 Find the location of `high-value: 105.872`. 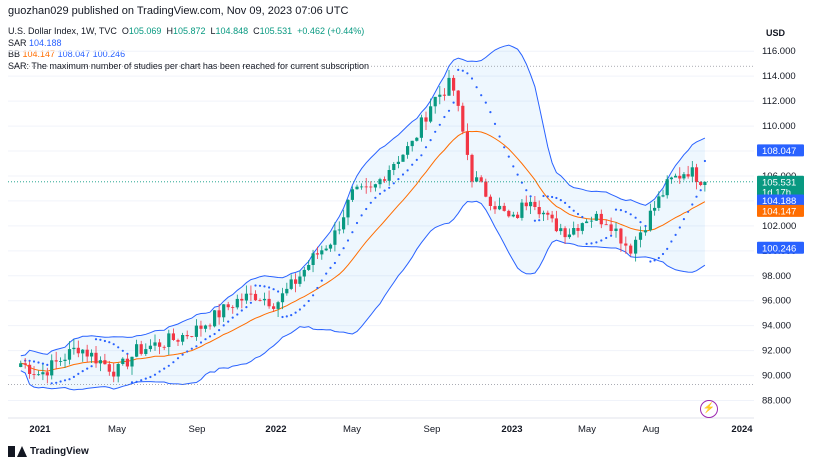

high-value: 105.872 is located at coordinates (189, 31).